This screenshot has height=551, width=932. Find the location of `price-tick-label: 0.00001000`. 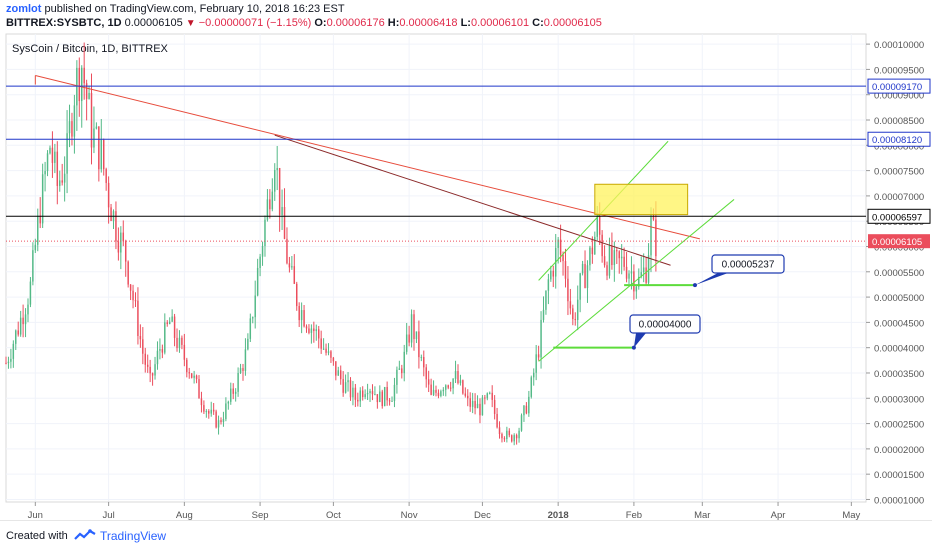

price-tick-label: 0.00001000 is located at coordinates (899, 500).